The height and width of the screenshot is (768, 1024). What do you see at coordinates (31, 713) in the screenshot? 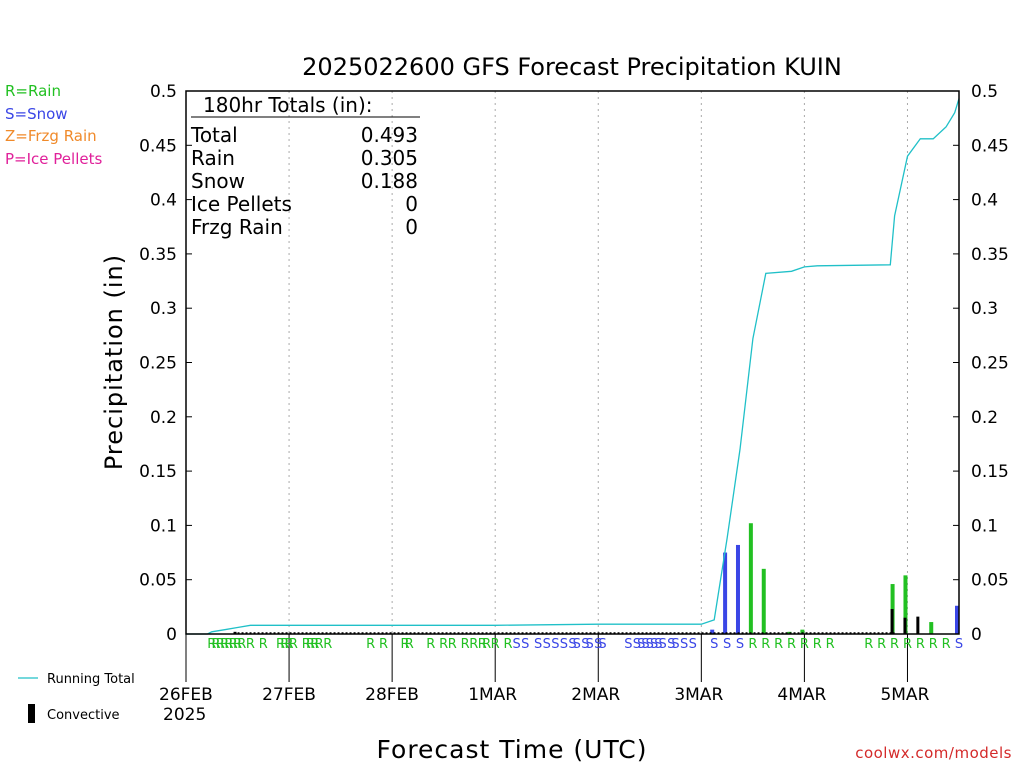
I see `convective-legend-swatch` at bounding box center [31, 713].